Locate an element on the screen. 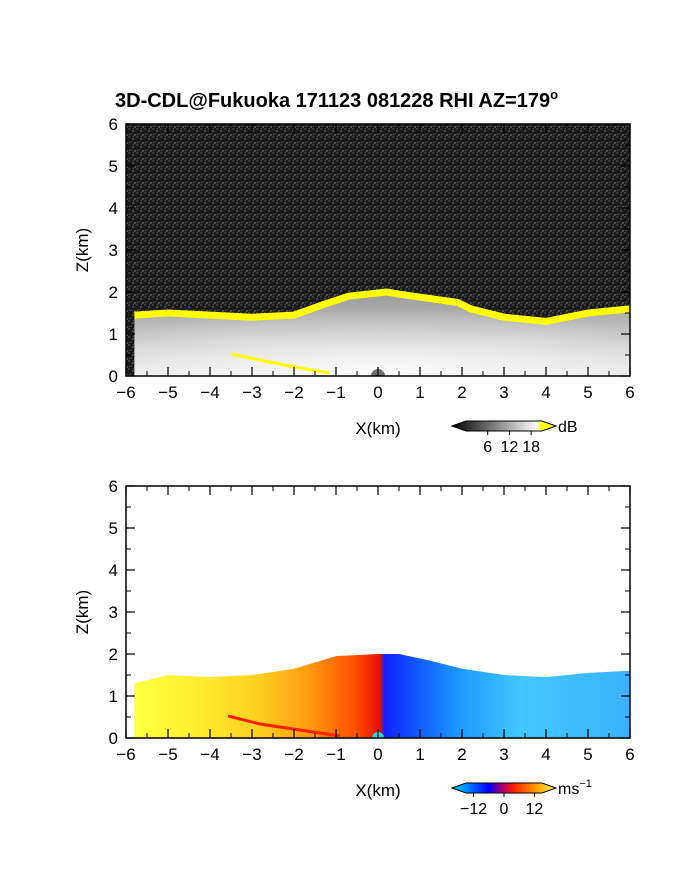  bottom-x-tick-label: −5 is located at coordinates (167, 754).